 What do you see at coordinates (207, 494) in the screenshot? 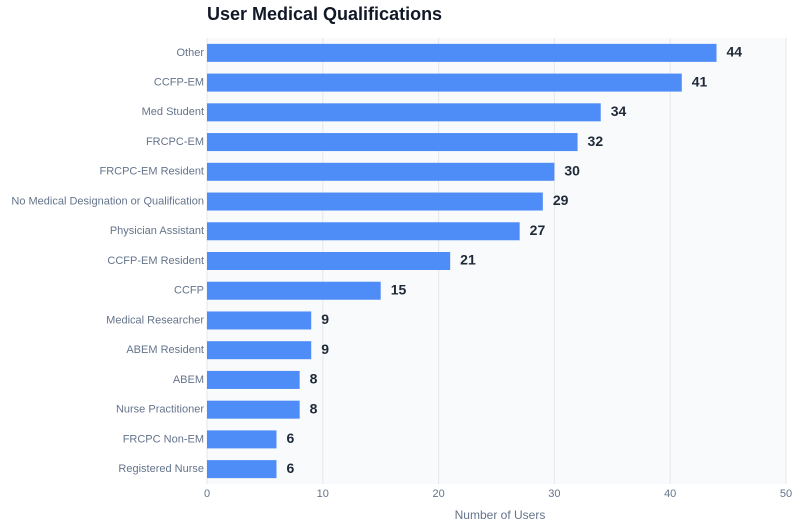
I see `x-tick-label: 0` at bounding box center [207, 494].